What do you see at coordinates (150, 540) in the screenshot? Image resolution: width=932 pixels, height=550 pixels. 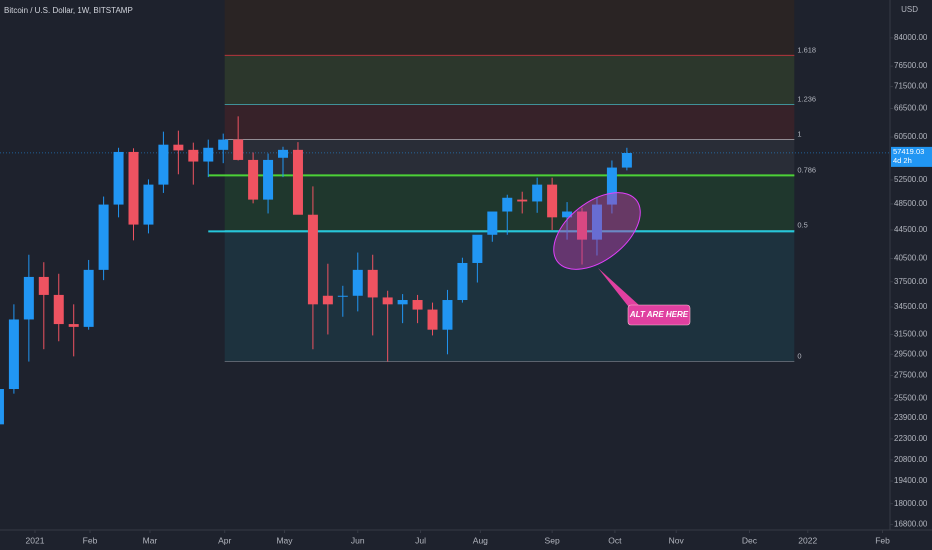 I see `x-tick-label: Mar` at bounding box center [150, 540].